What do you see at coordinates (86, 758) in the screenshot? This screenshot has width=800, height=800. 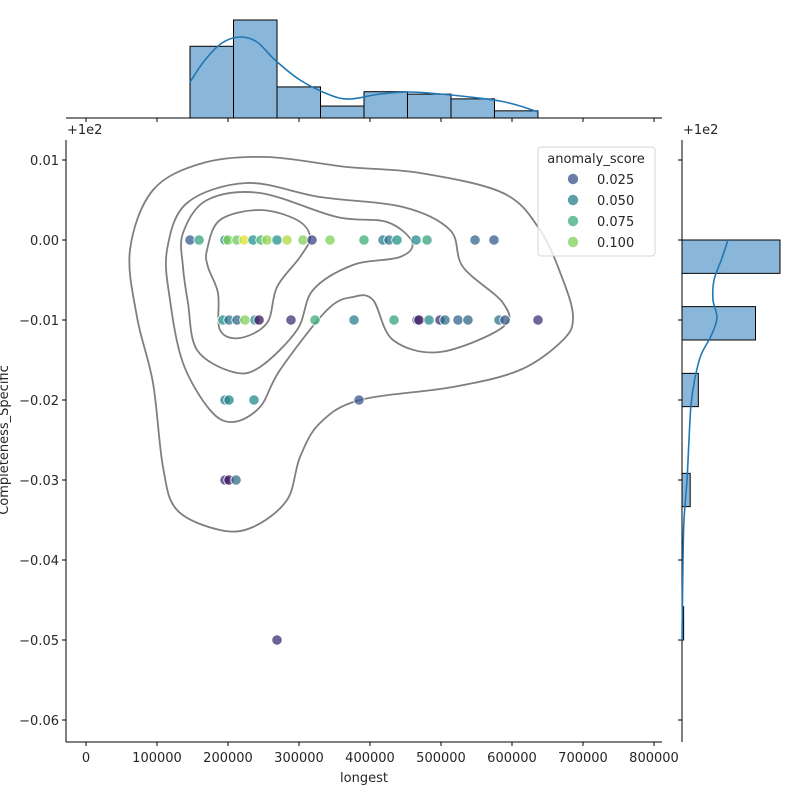 I see `x-tick-label: 0` at bounding box center [86, 758].